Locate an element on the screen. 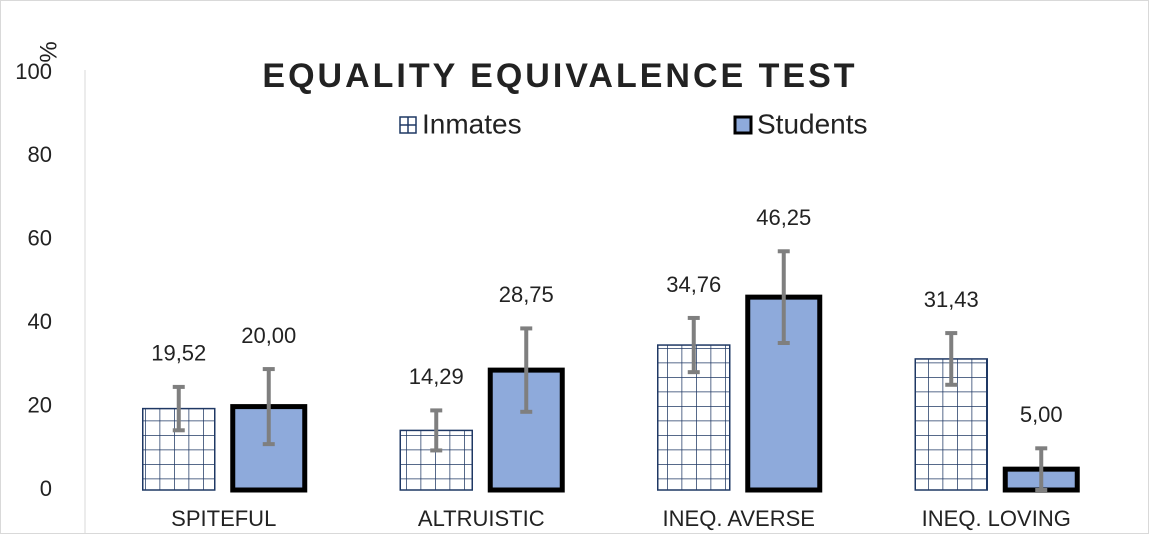 The image size is (1149, 534). legend-label: Students is located at coordinates (812, 123).